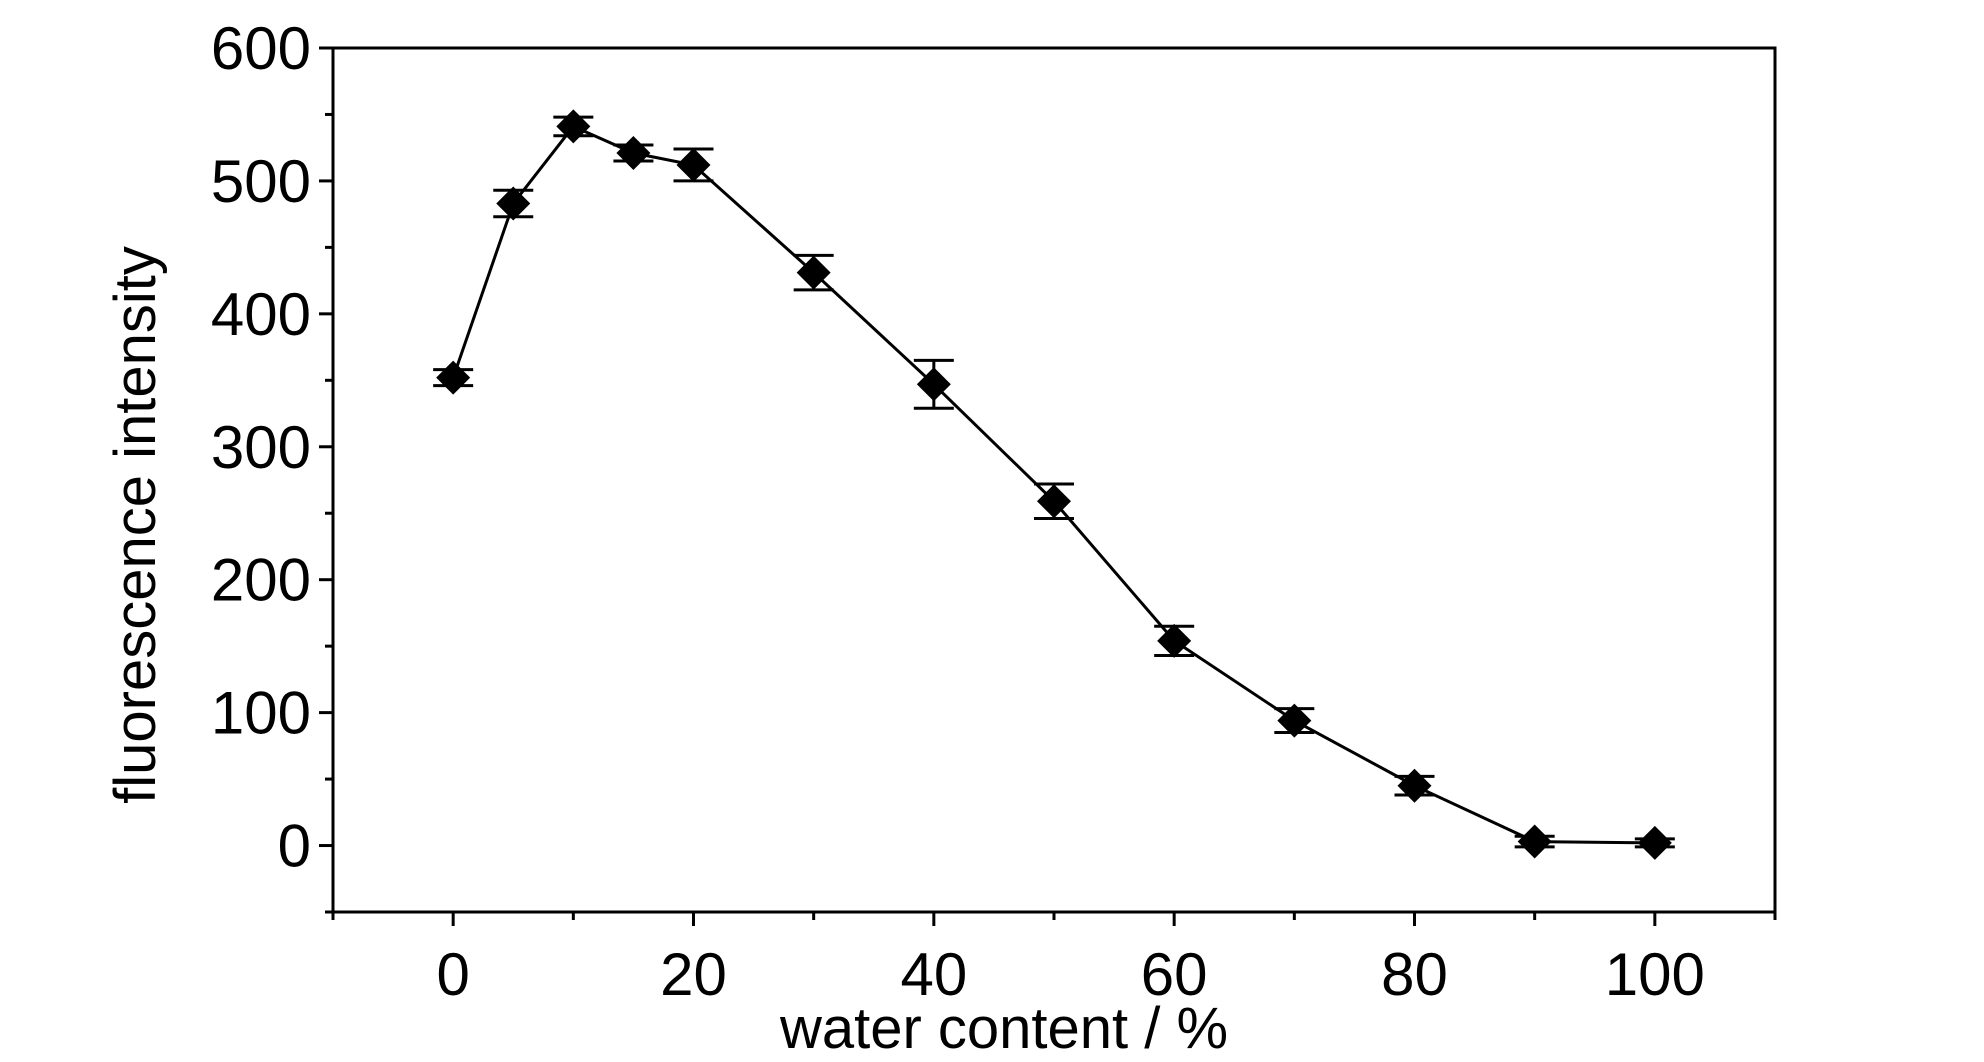  What do you see at coordinates (1174, 974) in the screenshot?
I see `x-tick-label: 60` at bounding box center [1174, 974].